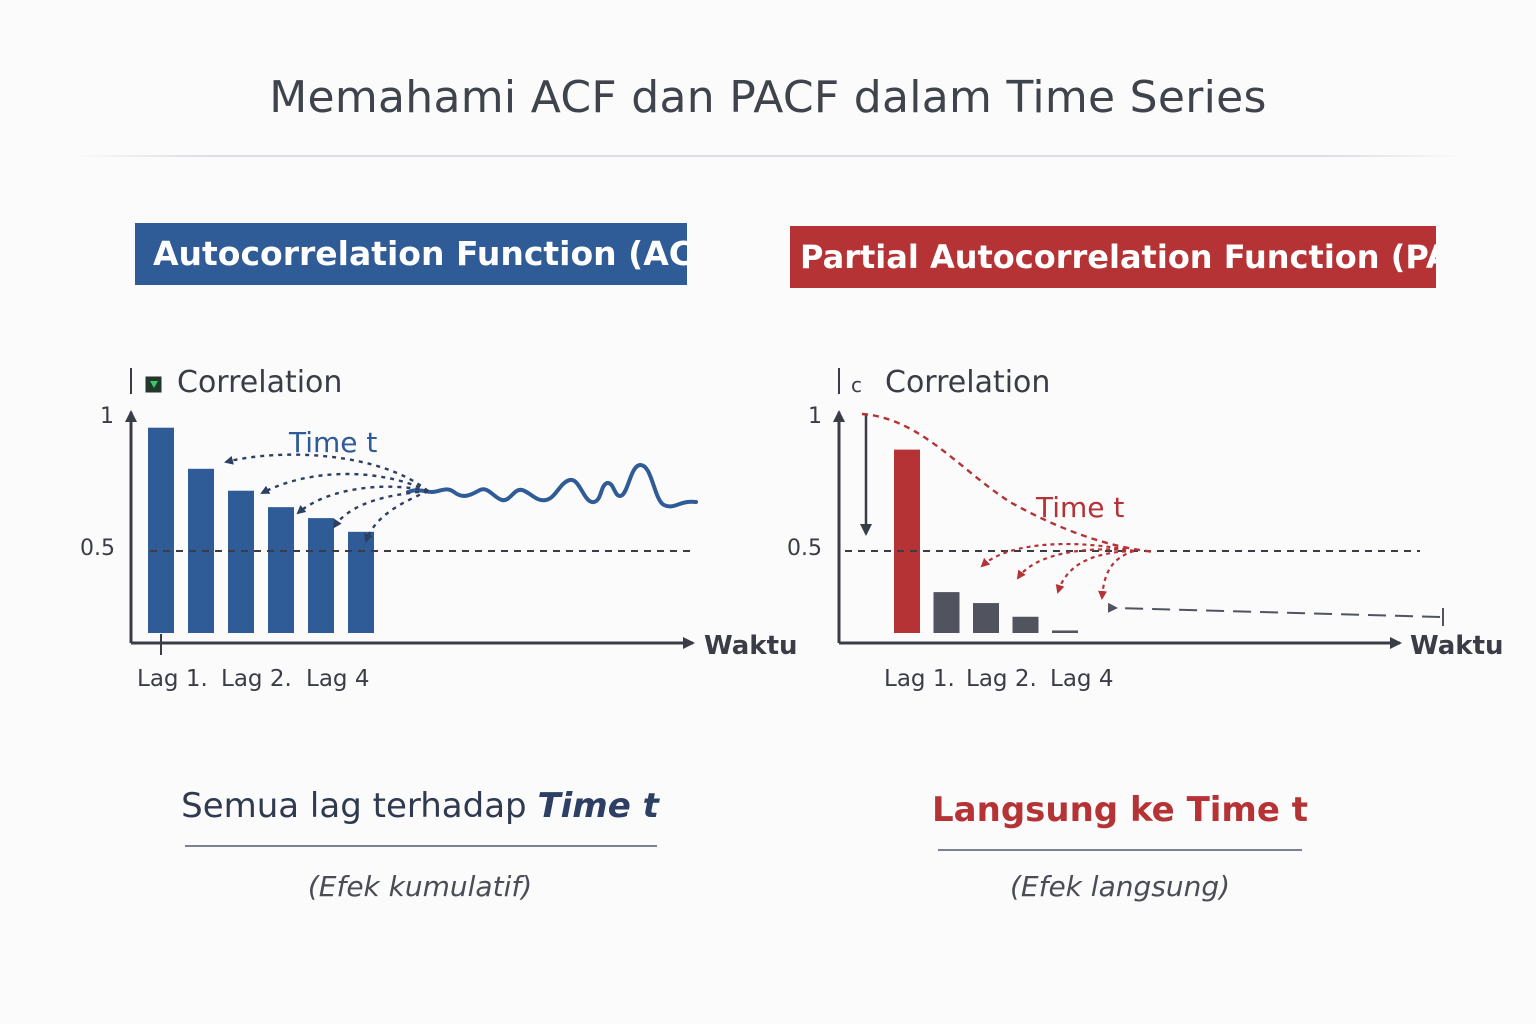  I want to click on pacf-x-tick-label-3: Lag 4, so click(1081, 679).